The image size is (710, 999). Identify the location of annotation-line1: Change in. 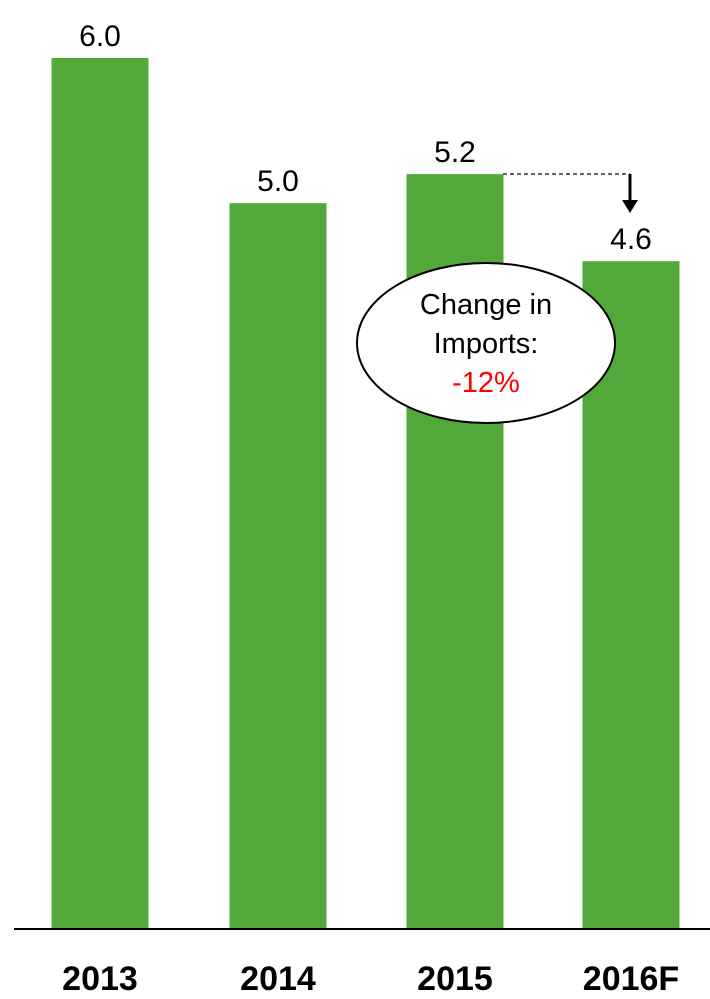
(486, 305).